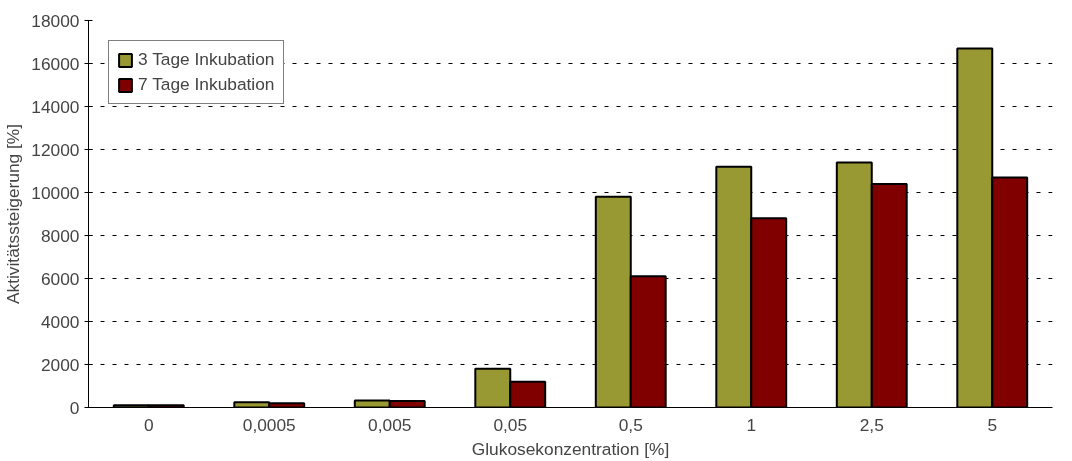 The image size is (1072, 461). I want to click on y-tick-label: 6000, so click(60, 278).